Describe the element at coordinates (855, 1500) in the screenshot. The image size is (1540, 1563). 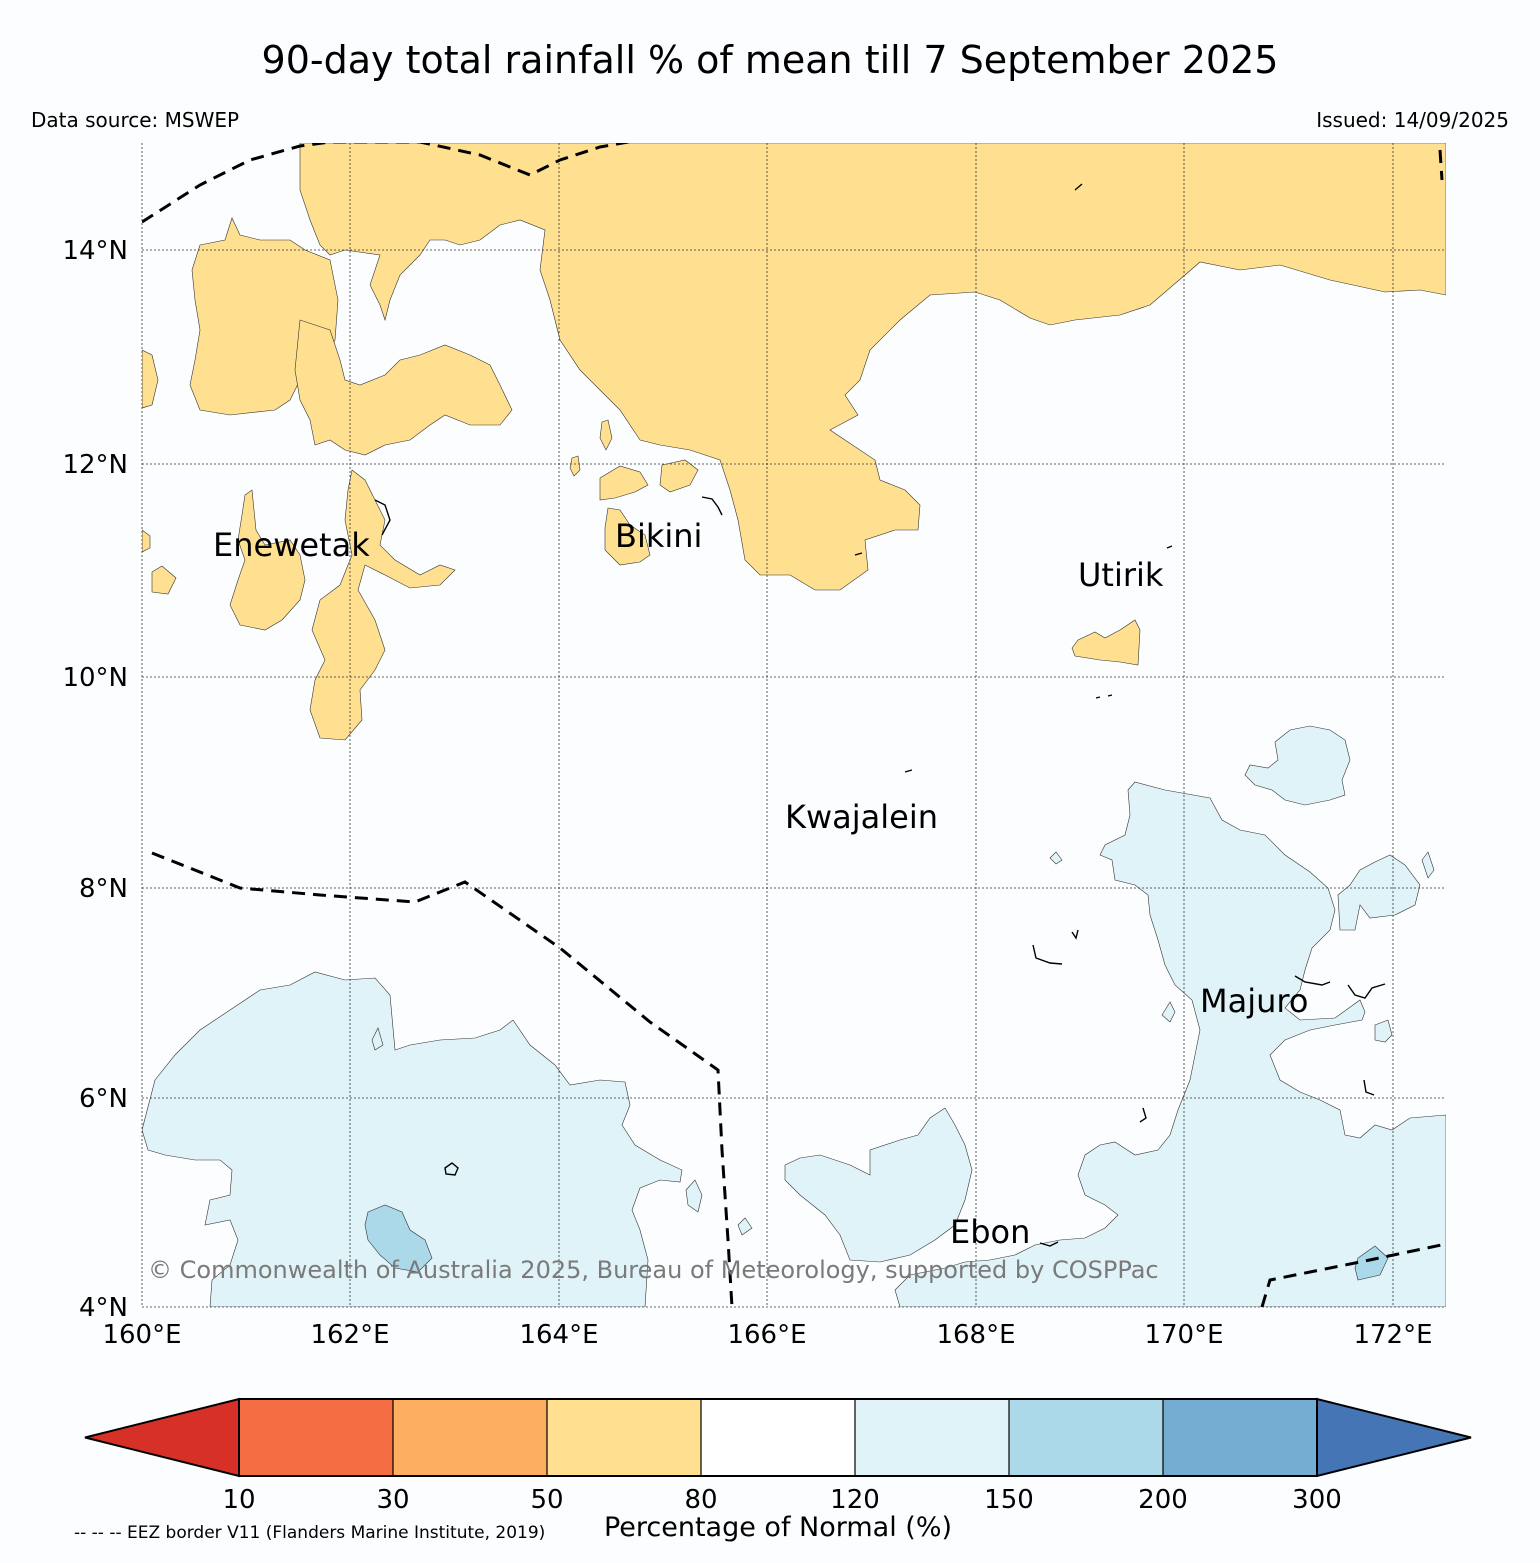
I see `colorbar-tick-label: 120` at that location.